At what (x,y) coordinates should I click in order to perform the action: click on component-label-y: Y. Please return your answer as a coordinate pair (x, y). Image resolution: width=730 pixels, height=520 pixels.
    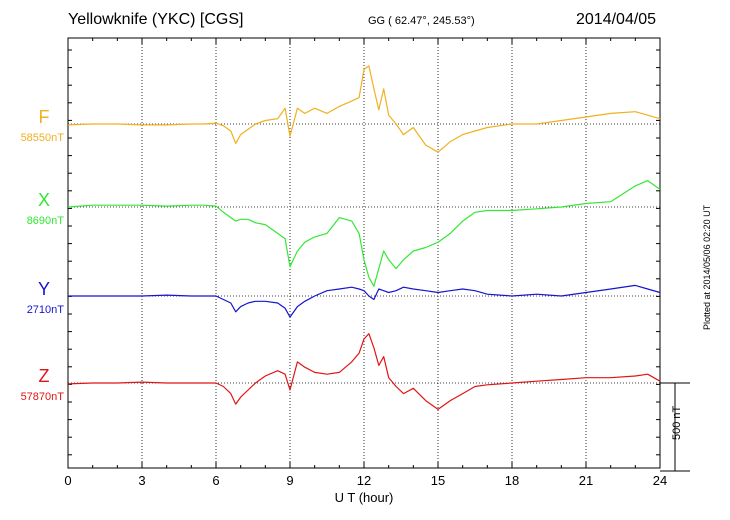
    Looking at the image, I should click on (44, 289).